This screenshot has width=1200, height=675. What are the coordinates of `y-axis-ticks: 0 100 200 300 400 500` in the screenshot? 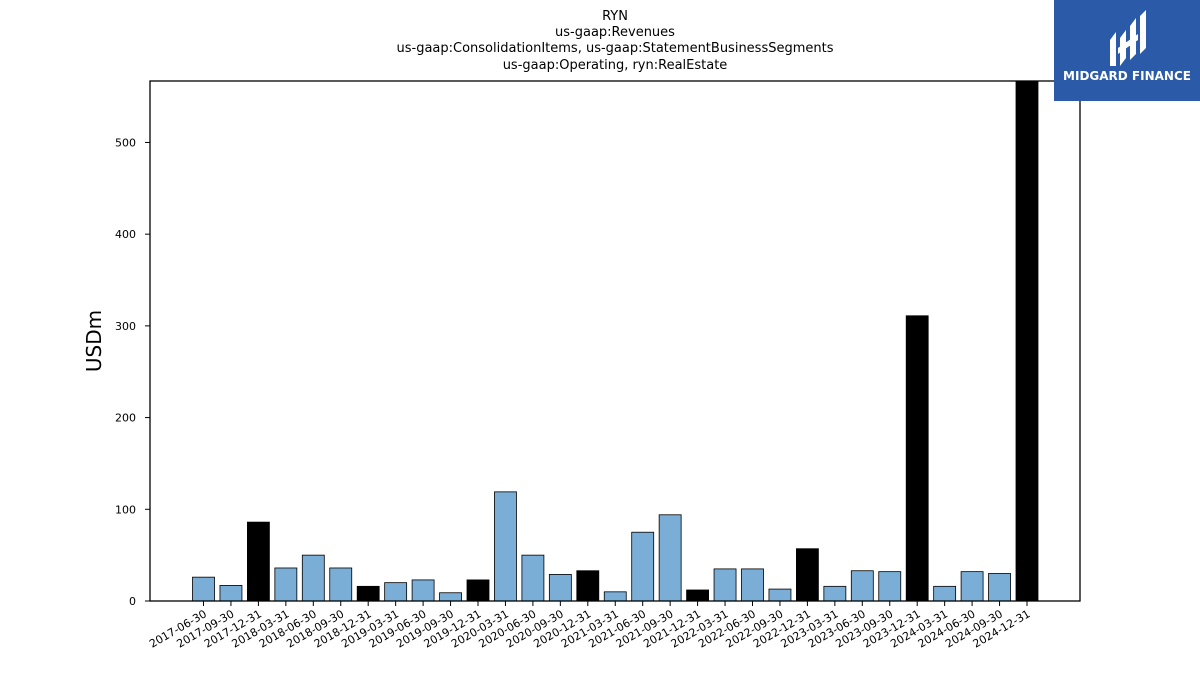 It's located at (132, 372).